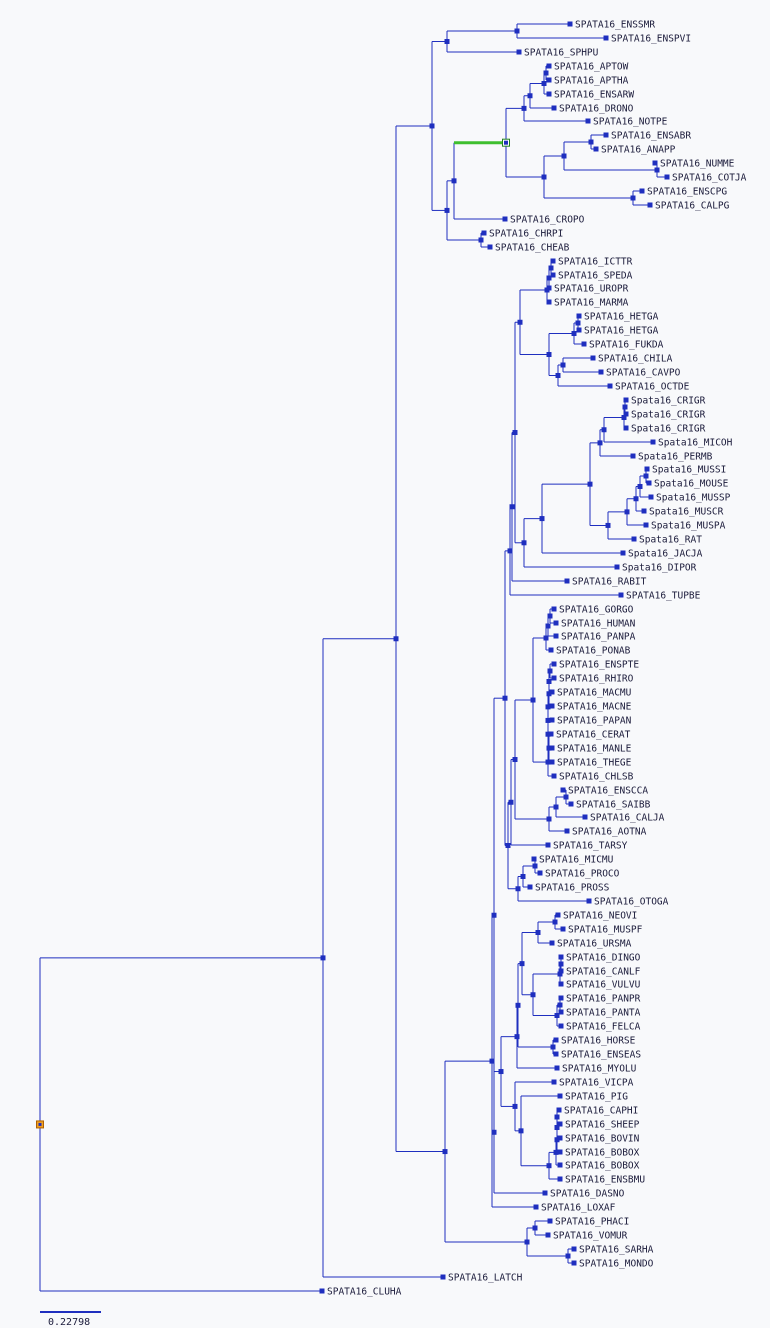 The image size is (770, 1328). I want to click on leaf-label: Spata16_MUSSP, so click(693, 498).